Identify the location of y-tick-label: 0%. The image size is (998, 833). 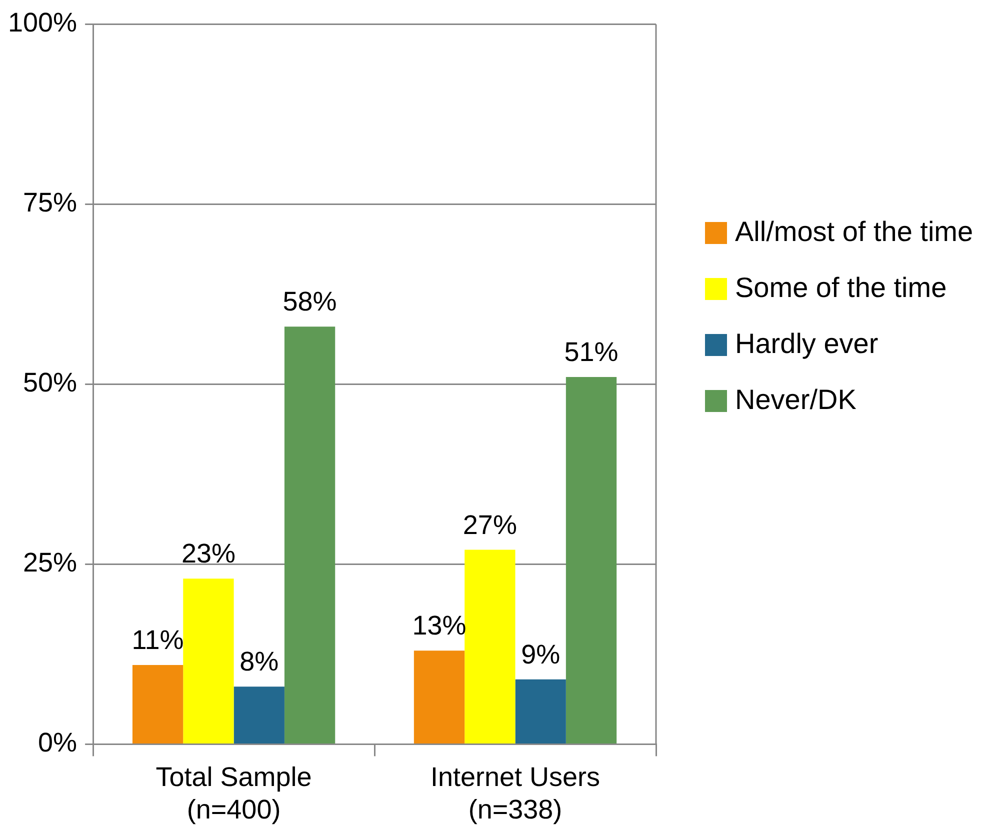
(58, 743).